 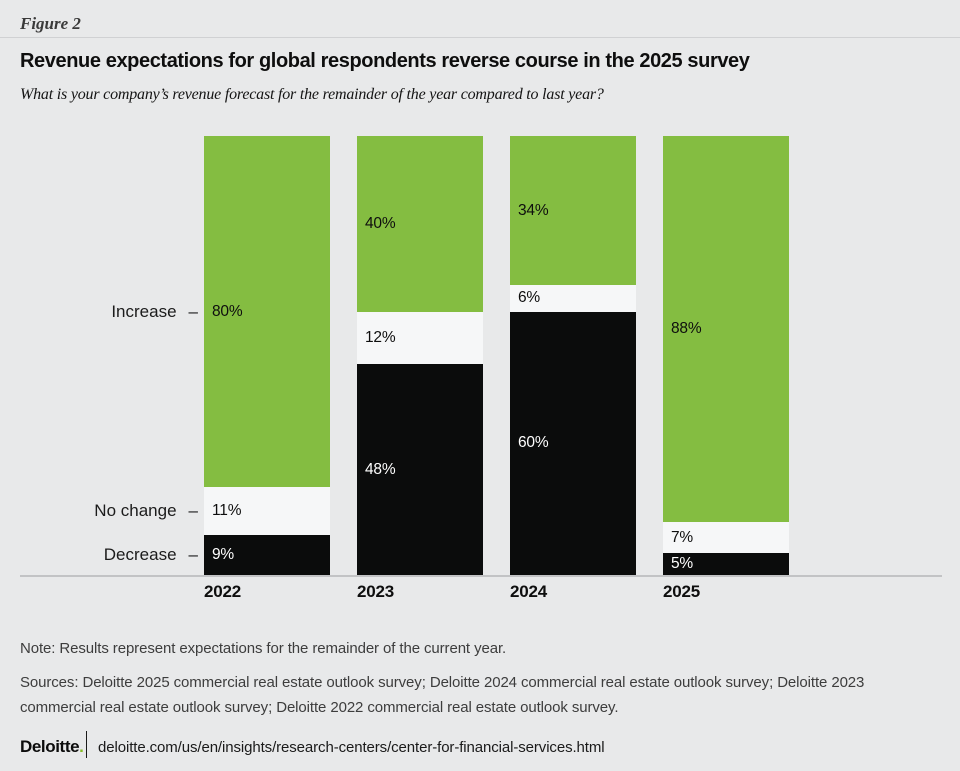 I want to click on bar-value-2023-no-change: 12%, so click(x=380, y=337).